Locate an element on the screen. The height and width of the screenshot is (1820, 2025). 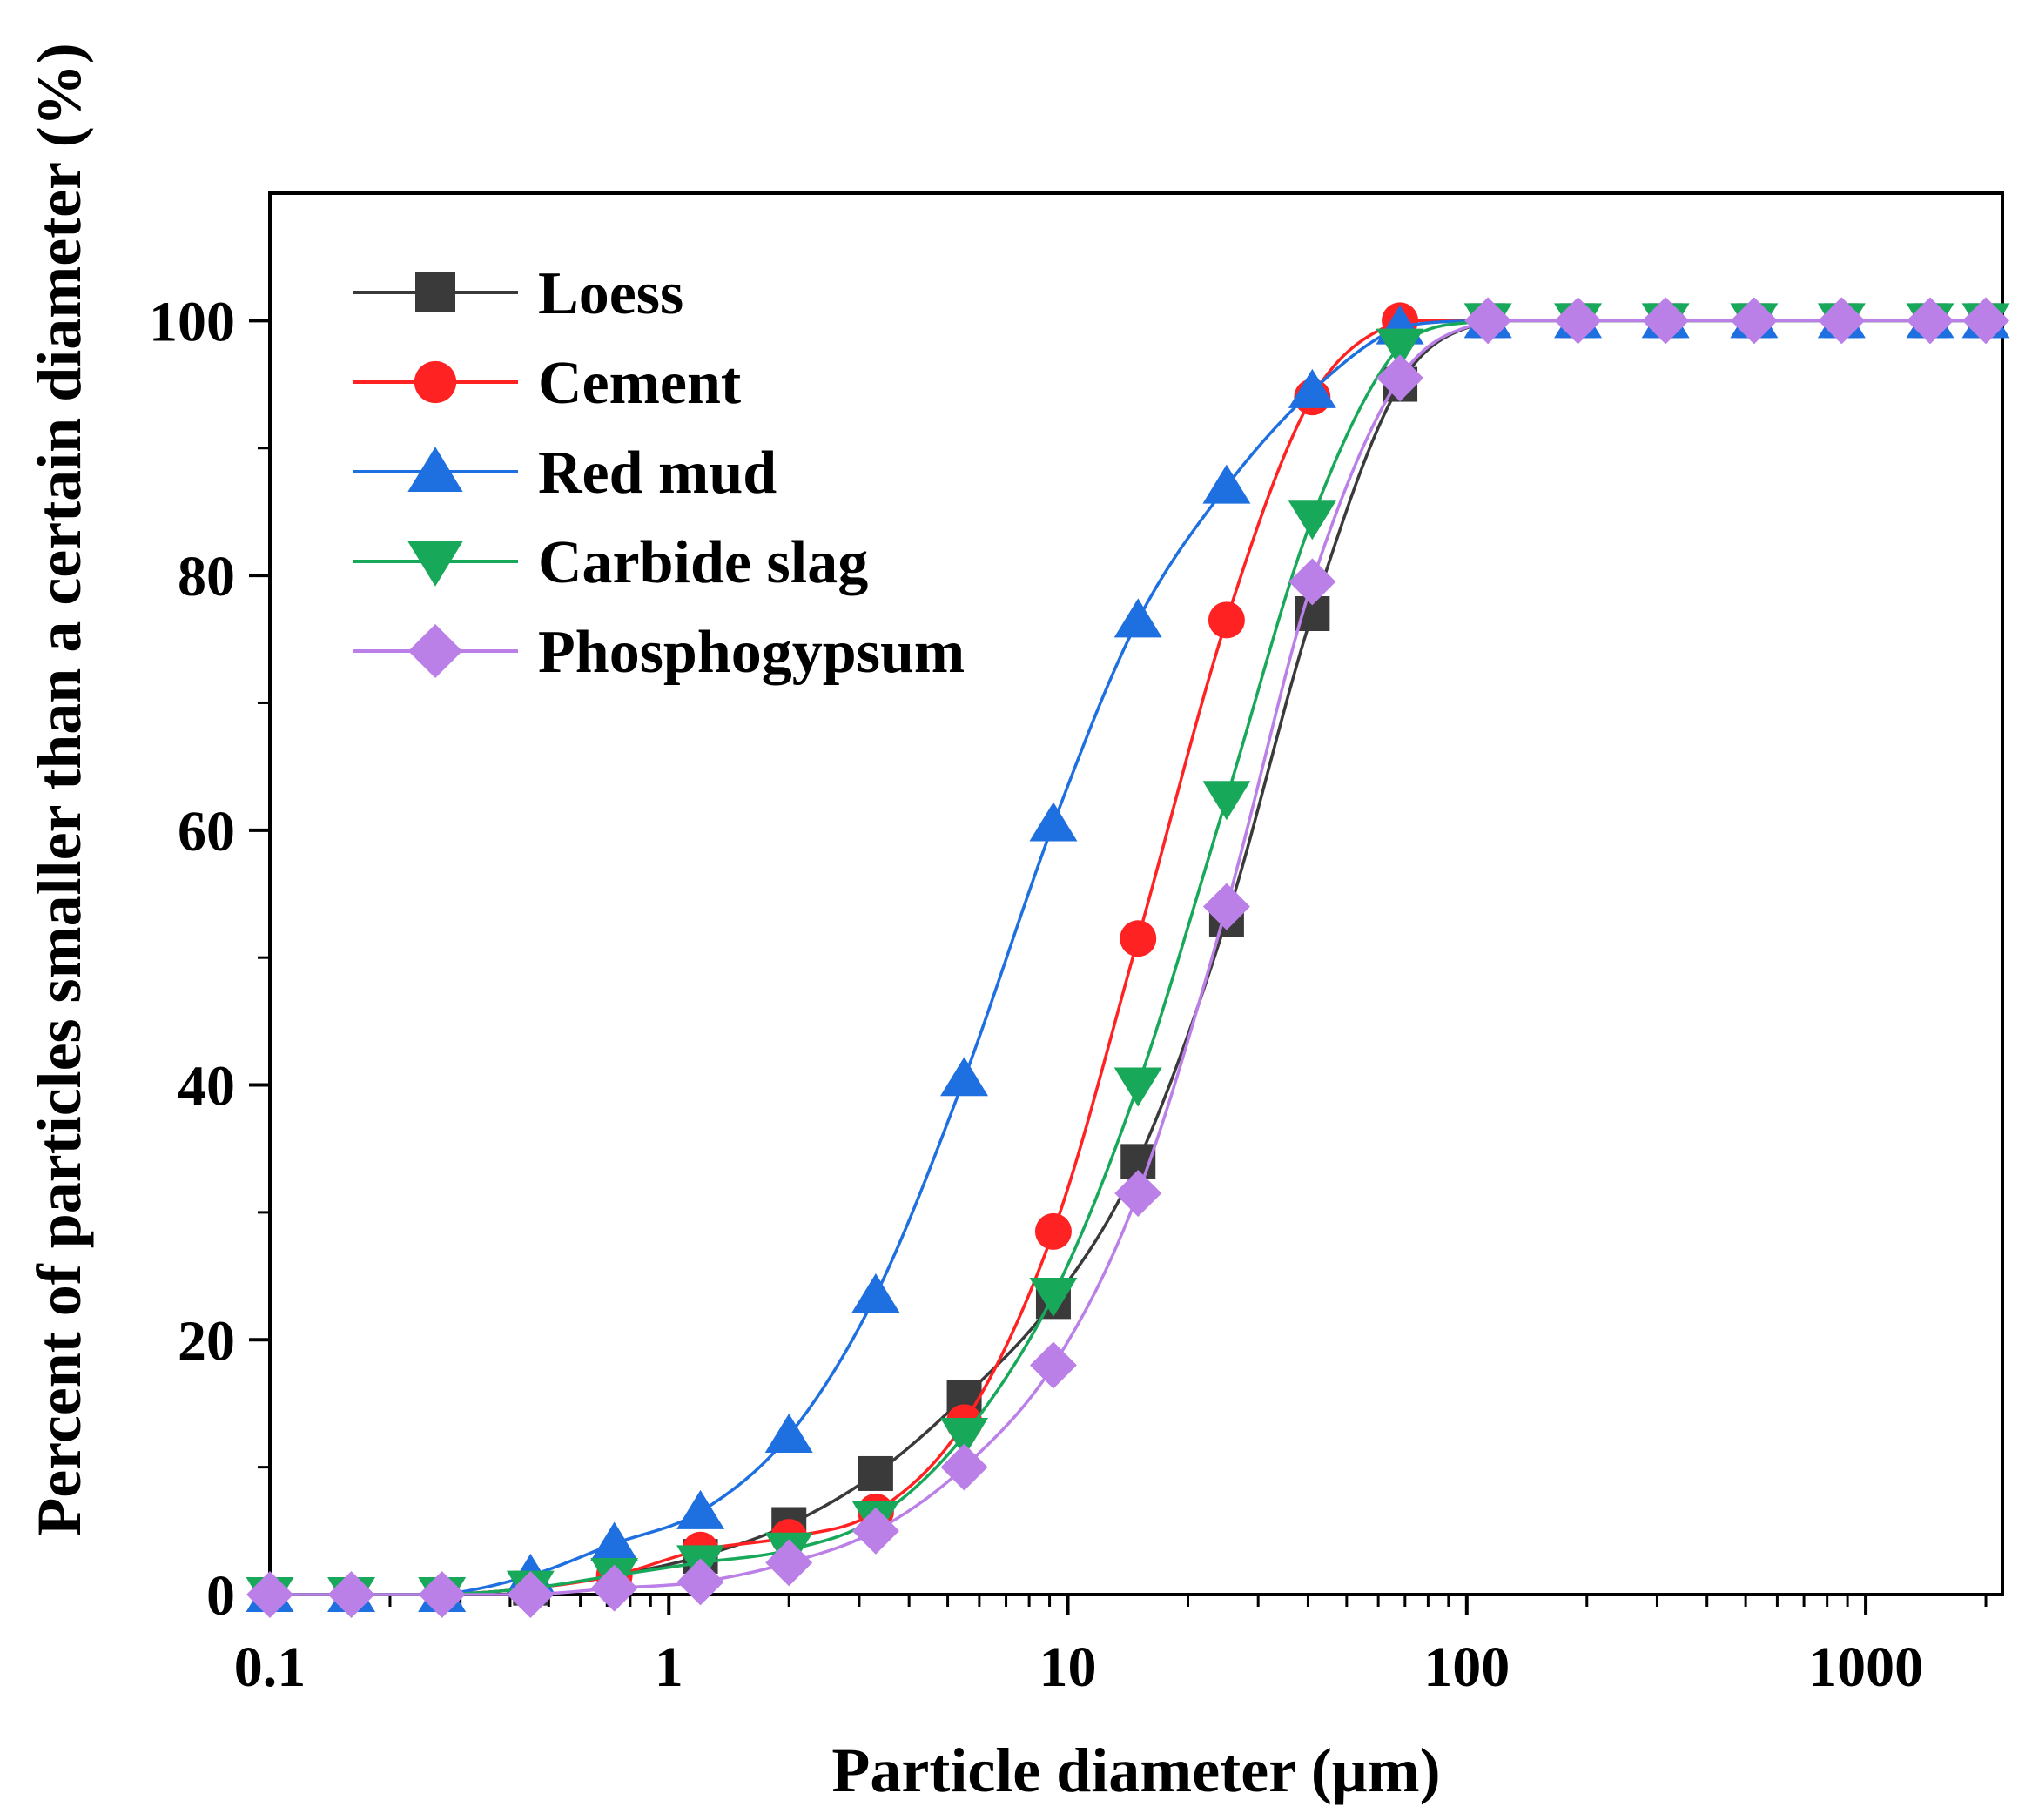
x-tick-label: 10 is located at coordinates (1068, 1667).